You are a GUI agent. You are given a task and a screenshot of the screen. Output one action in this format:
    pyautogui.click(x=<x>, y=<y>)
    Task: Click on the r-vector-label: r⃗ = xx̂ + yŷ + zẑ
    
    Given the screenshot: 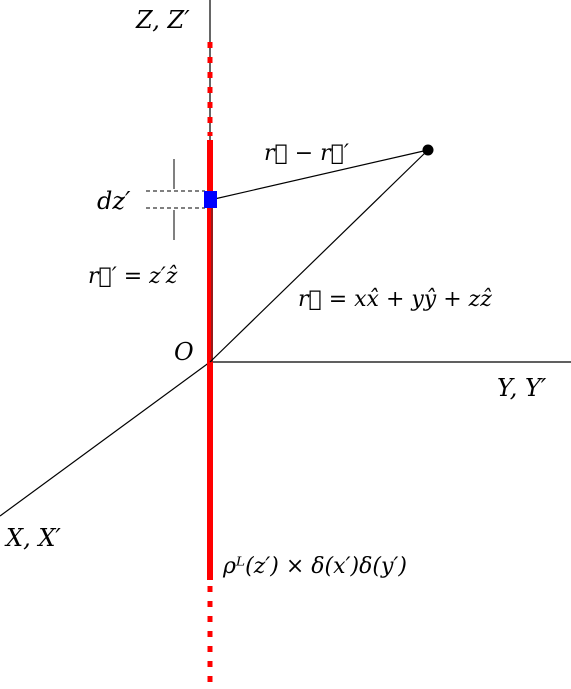 What is the action you would take?
    pyautogui.click(x=395, y=299)
    